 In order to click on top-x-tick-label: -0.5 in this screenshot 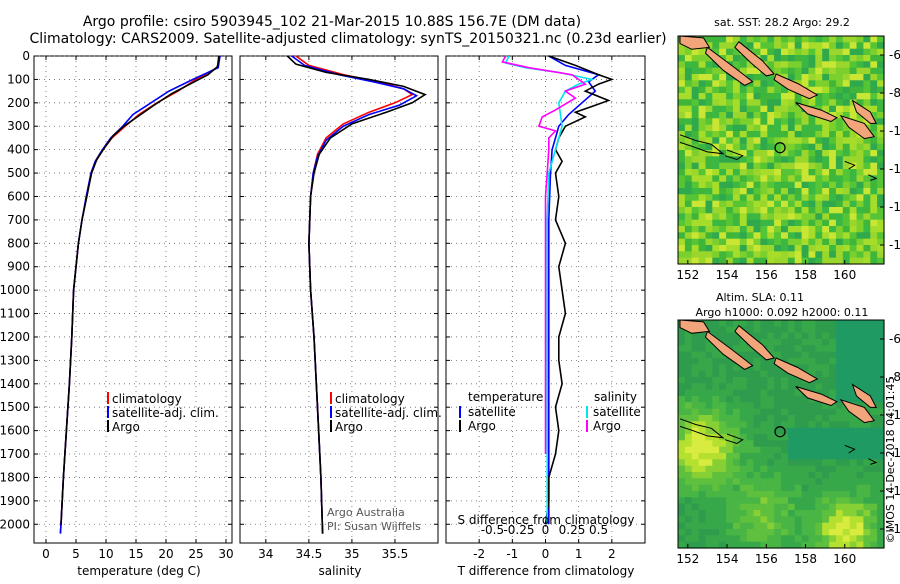, I will do `click(492, 530)`.